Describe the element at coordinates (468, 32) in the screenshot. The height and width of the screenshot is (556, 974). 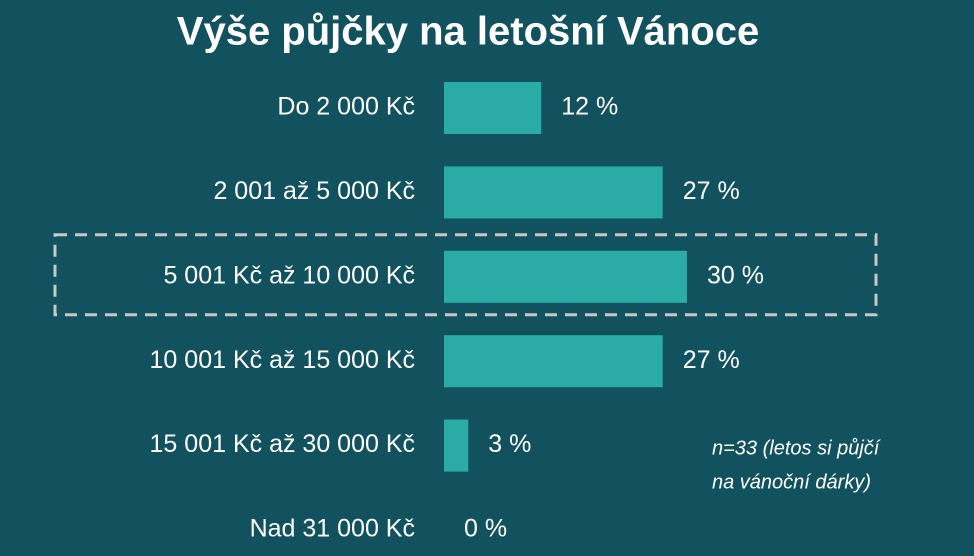
I see `chart-title: Výše půjčky na letošní Vánoce` at that location.